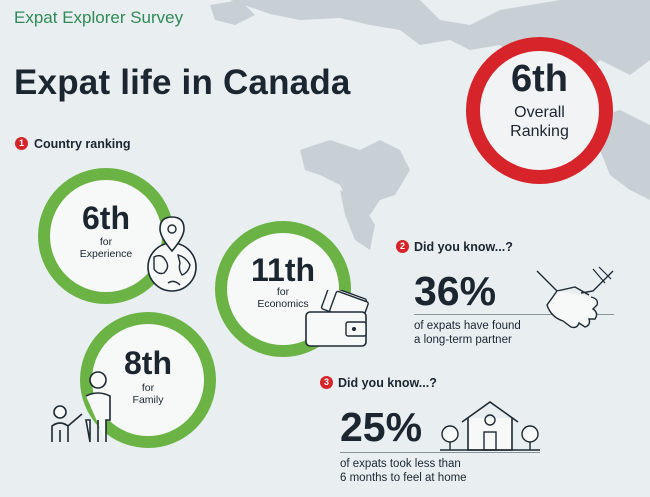  I want to click on handshake-icon, so click(575, 297).